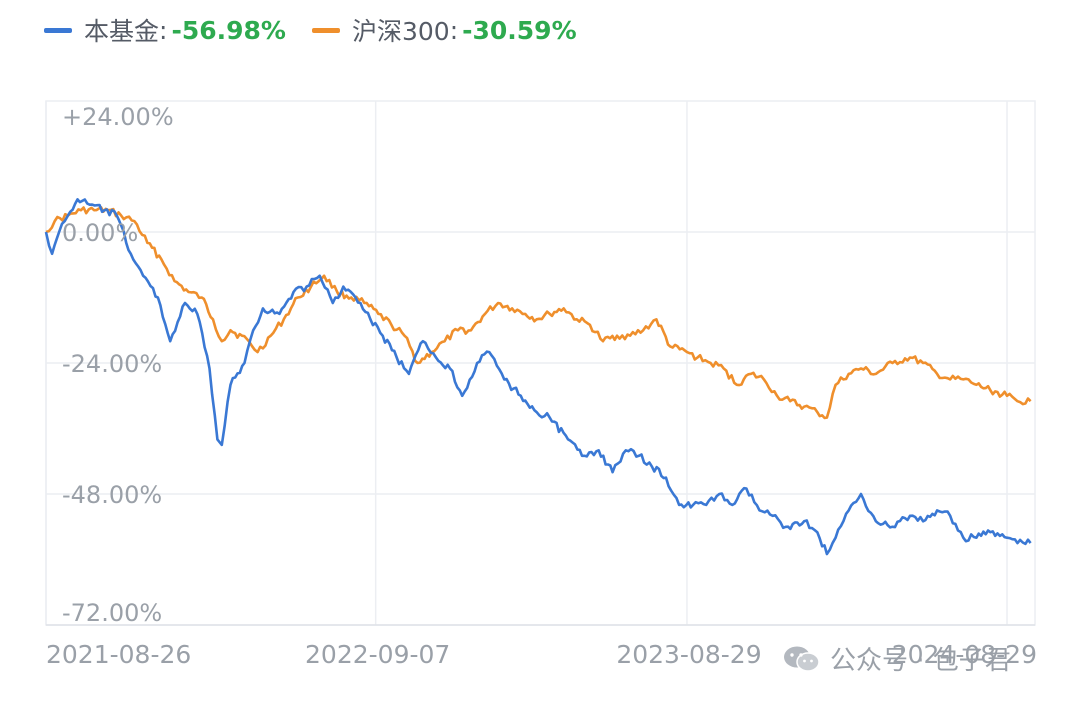 This screenshot has width=1080, height=703. I want to click on y-tick-label: 0.00%, so click(100, 233).